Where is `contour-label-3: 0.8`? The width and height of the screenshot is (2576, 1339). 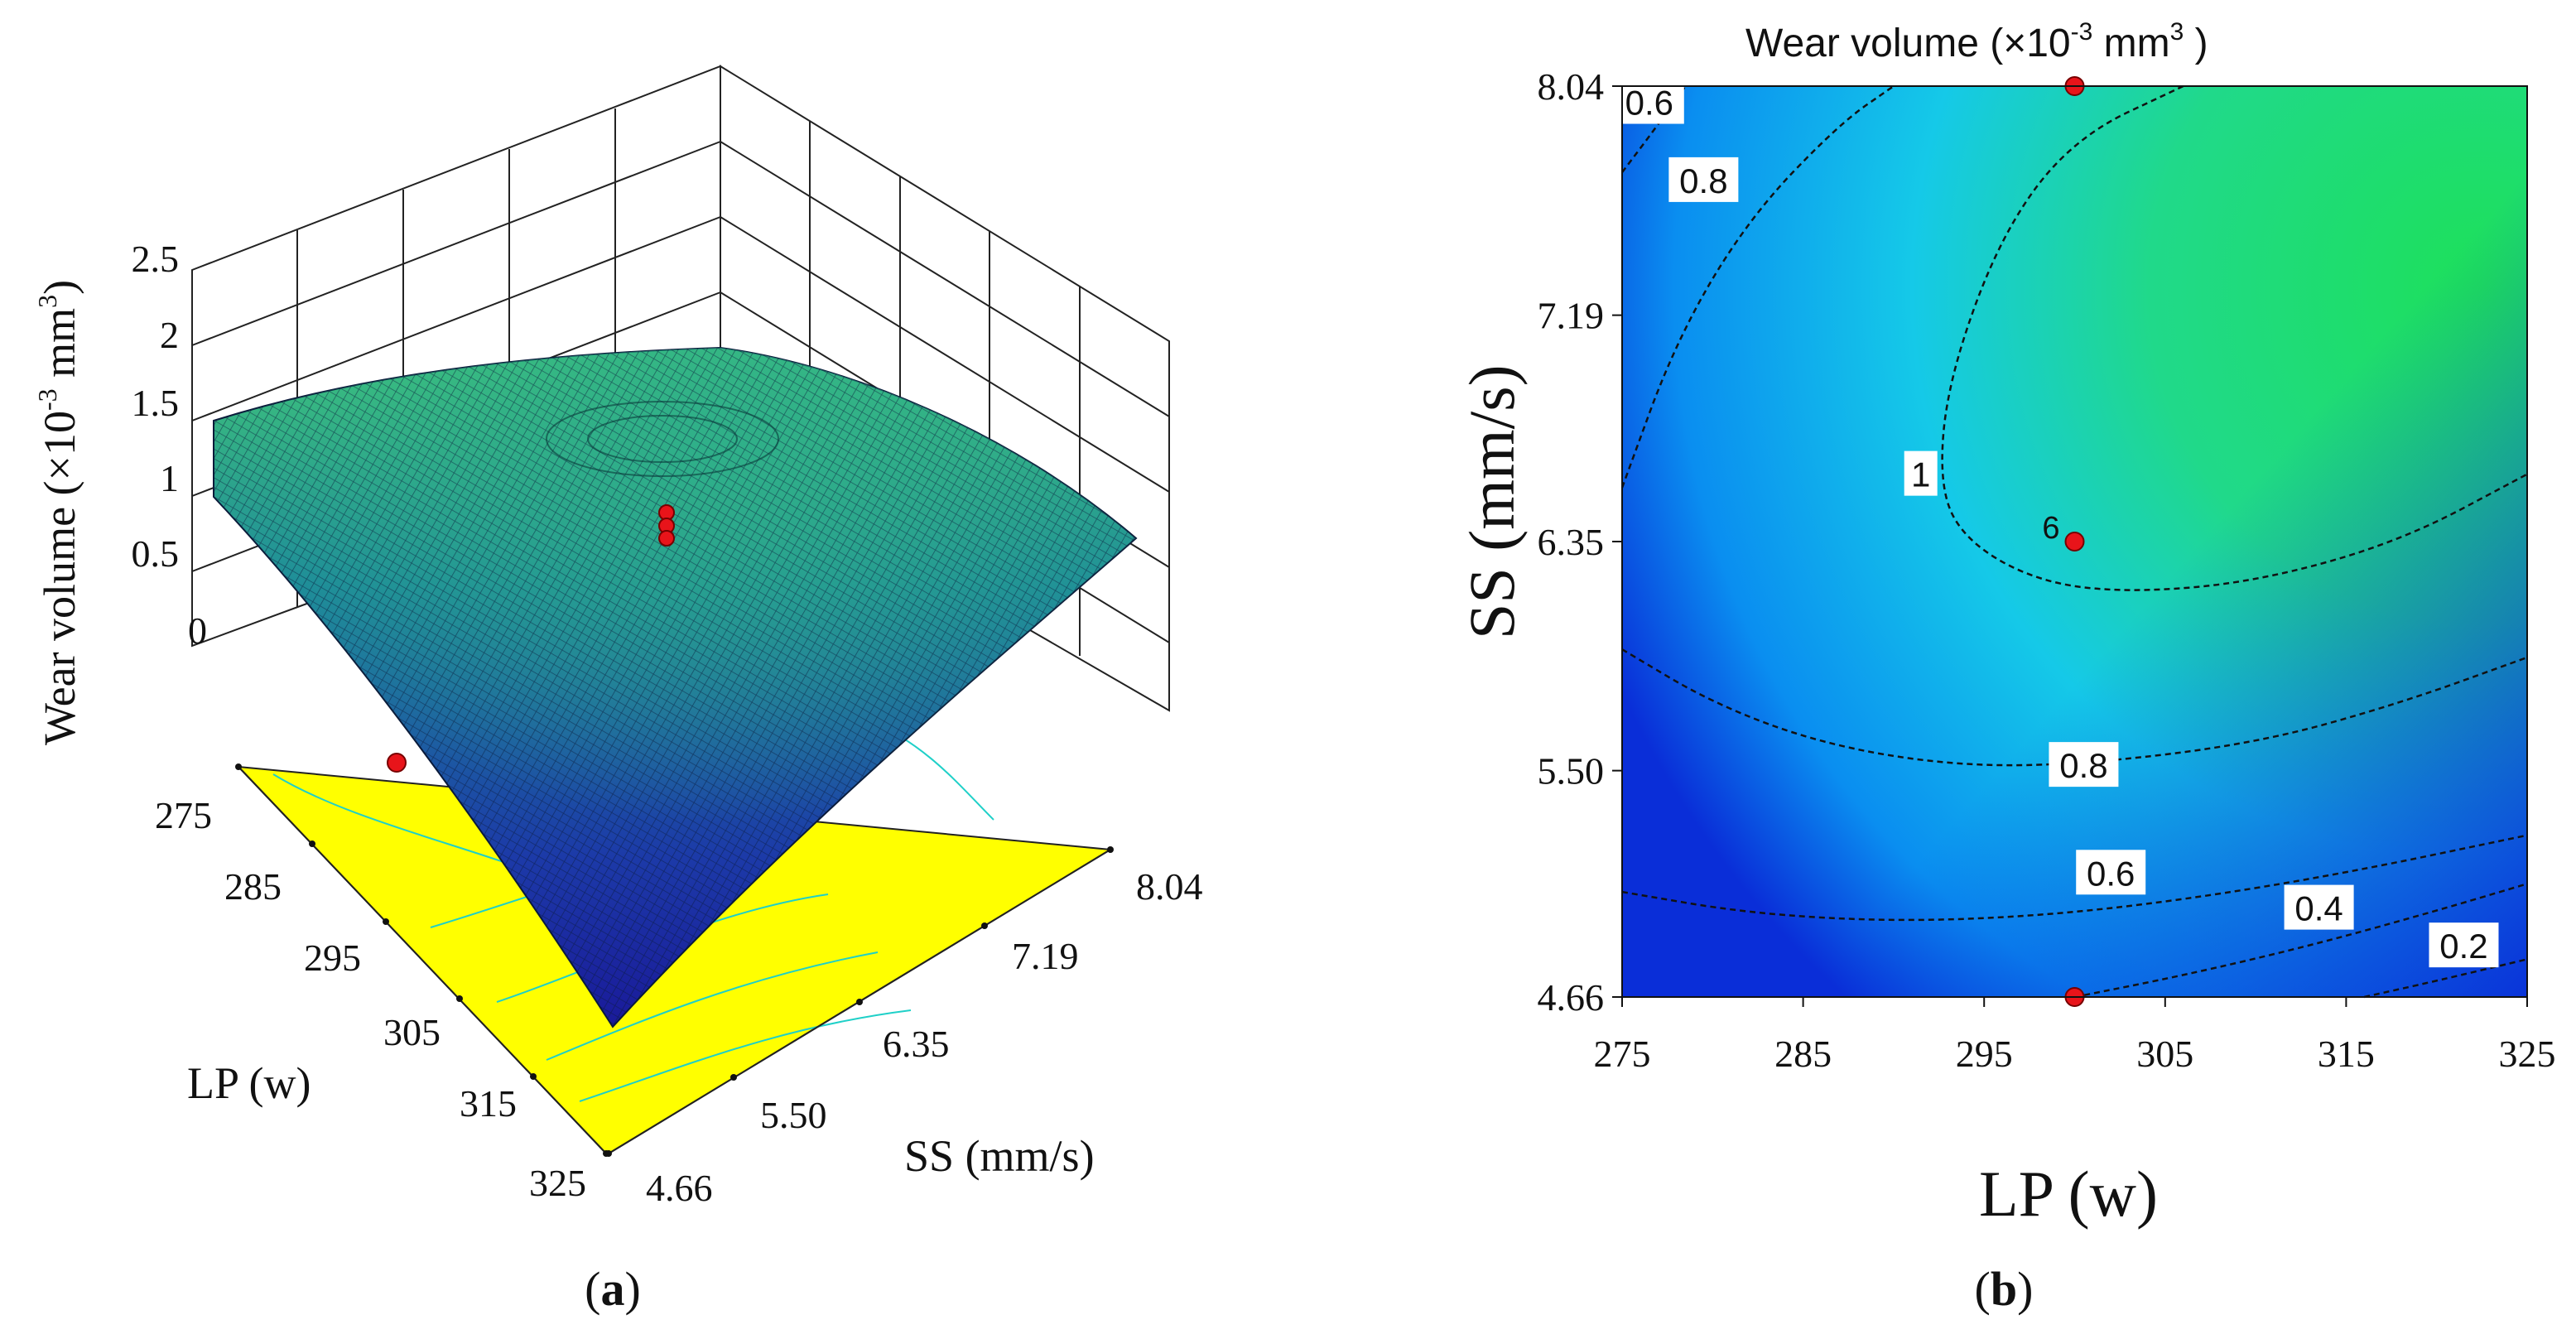 contour-label-3: 0.8 is located at coordinates (2084, 765).